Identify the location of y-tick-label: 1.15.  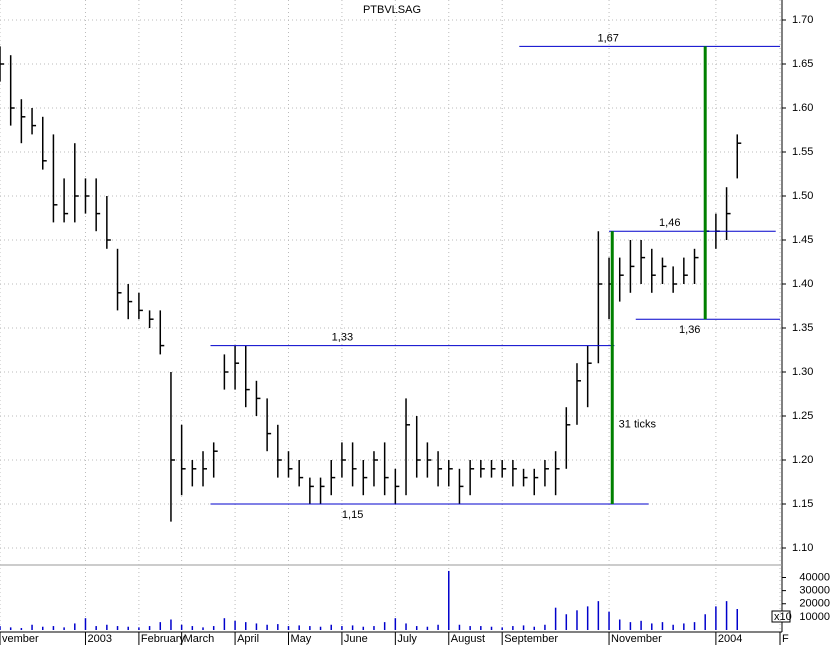
(802, 504).